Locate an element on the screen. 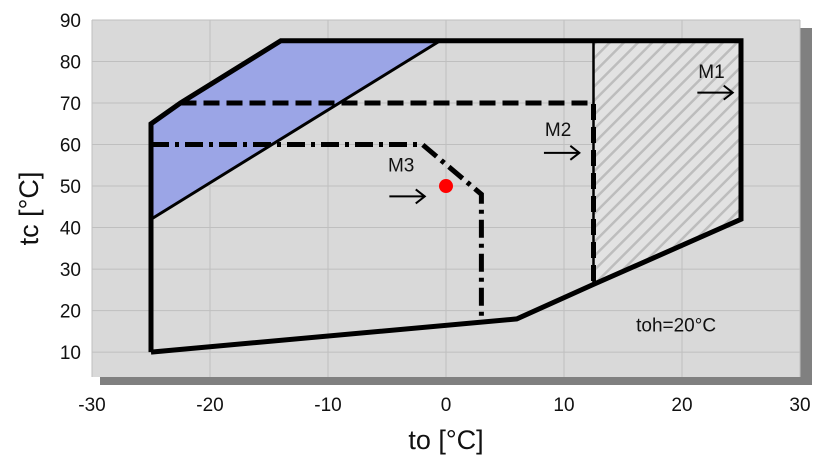 The width and height of the screenshot is (815, 462). y-tick-label: 20 is located at coordinates (70, 312).